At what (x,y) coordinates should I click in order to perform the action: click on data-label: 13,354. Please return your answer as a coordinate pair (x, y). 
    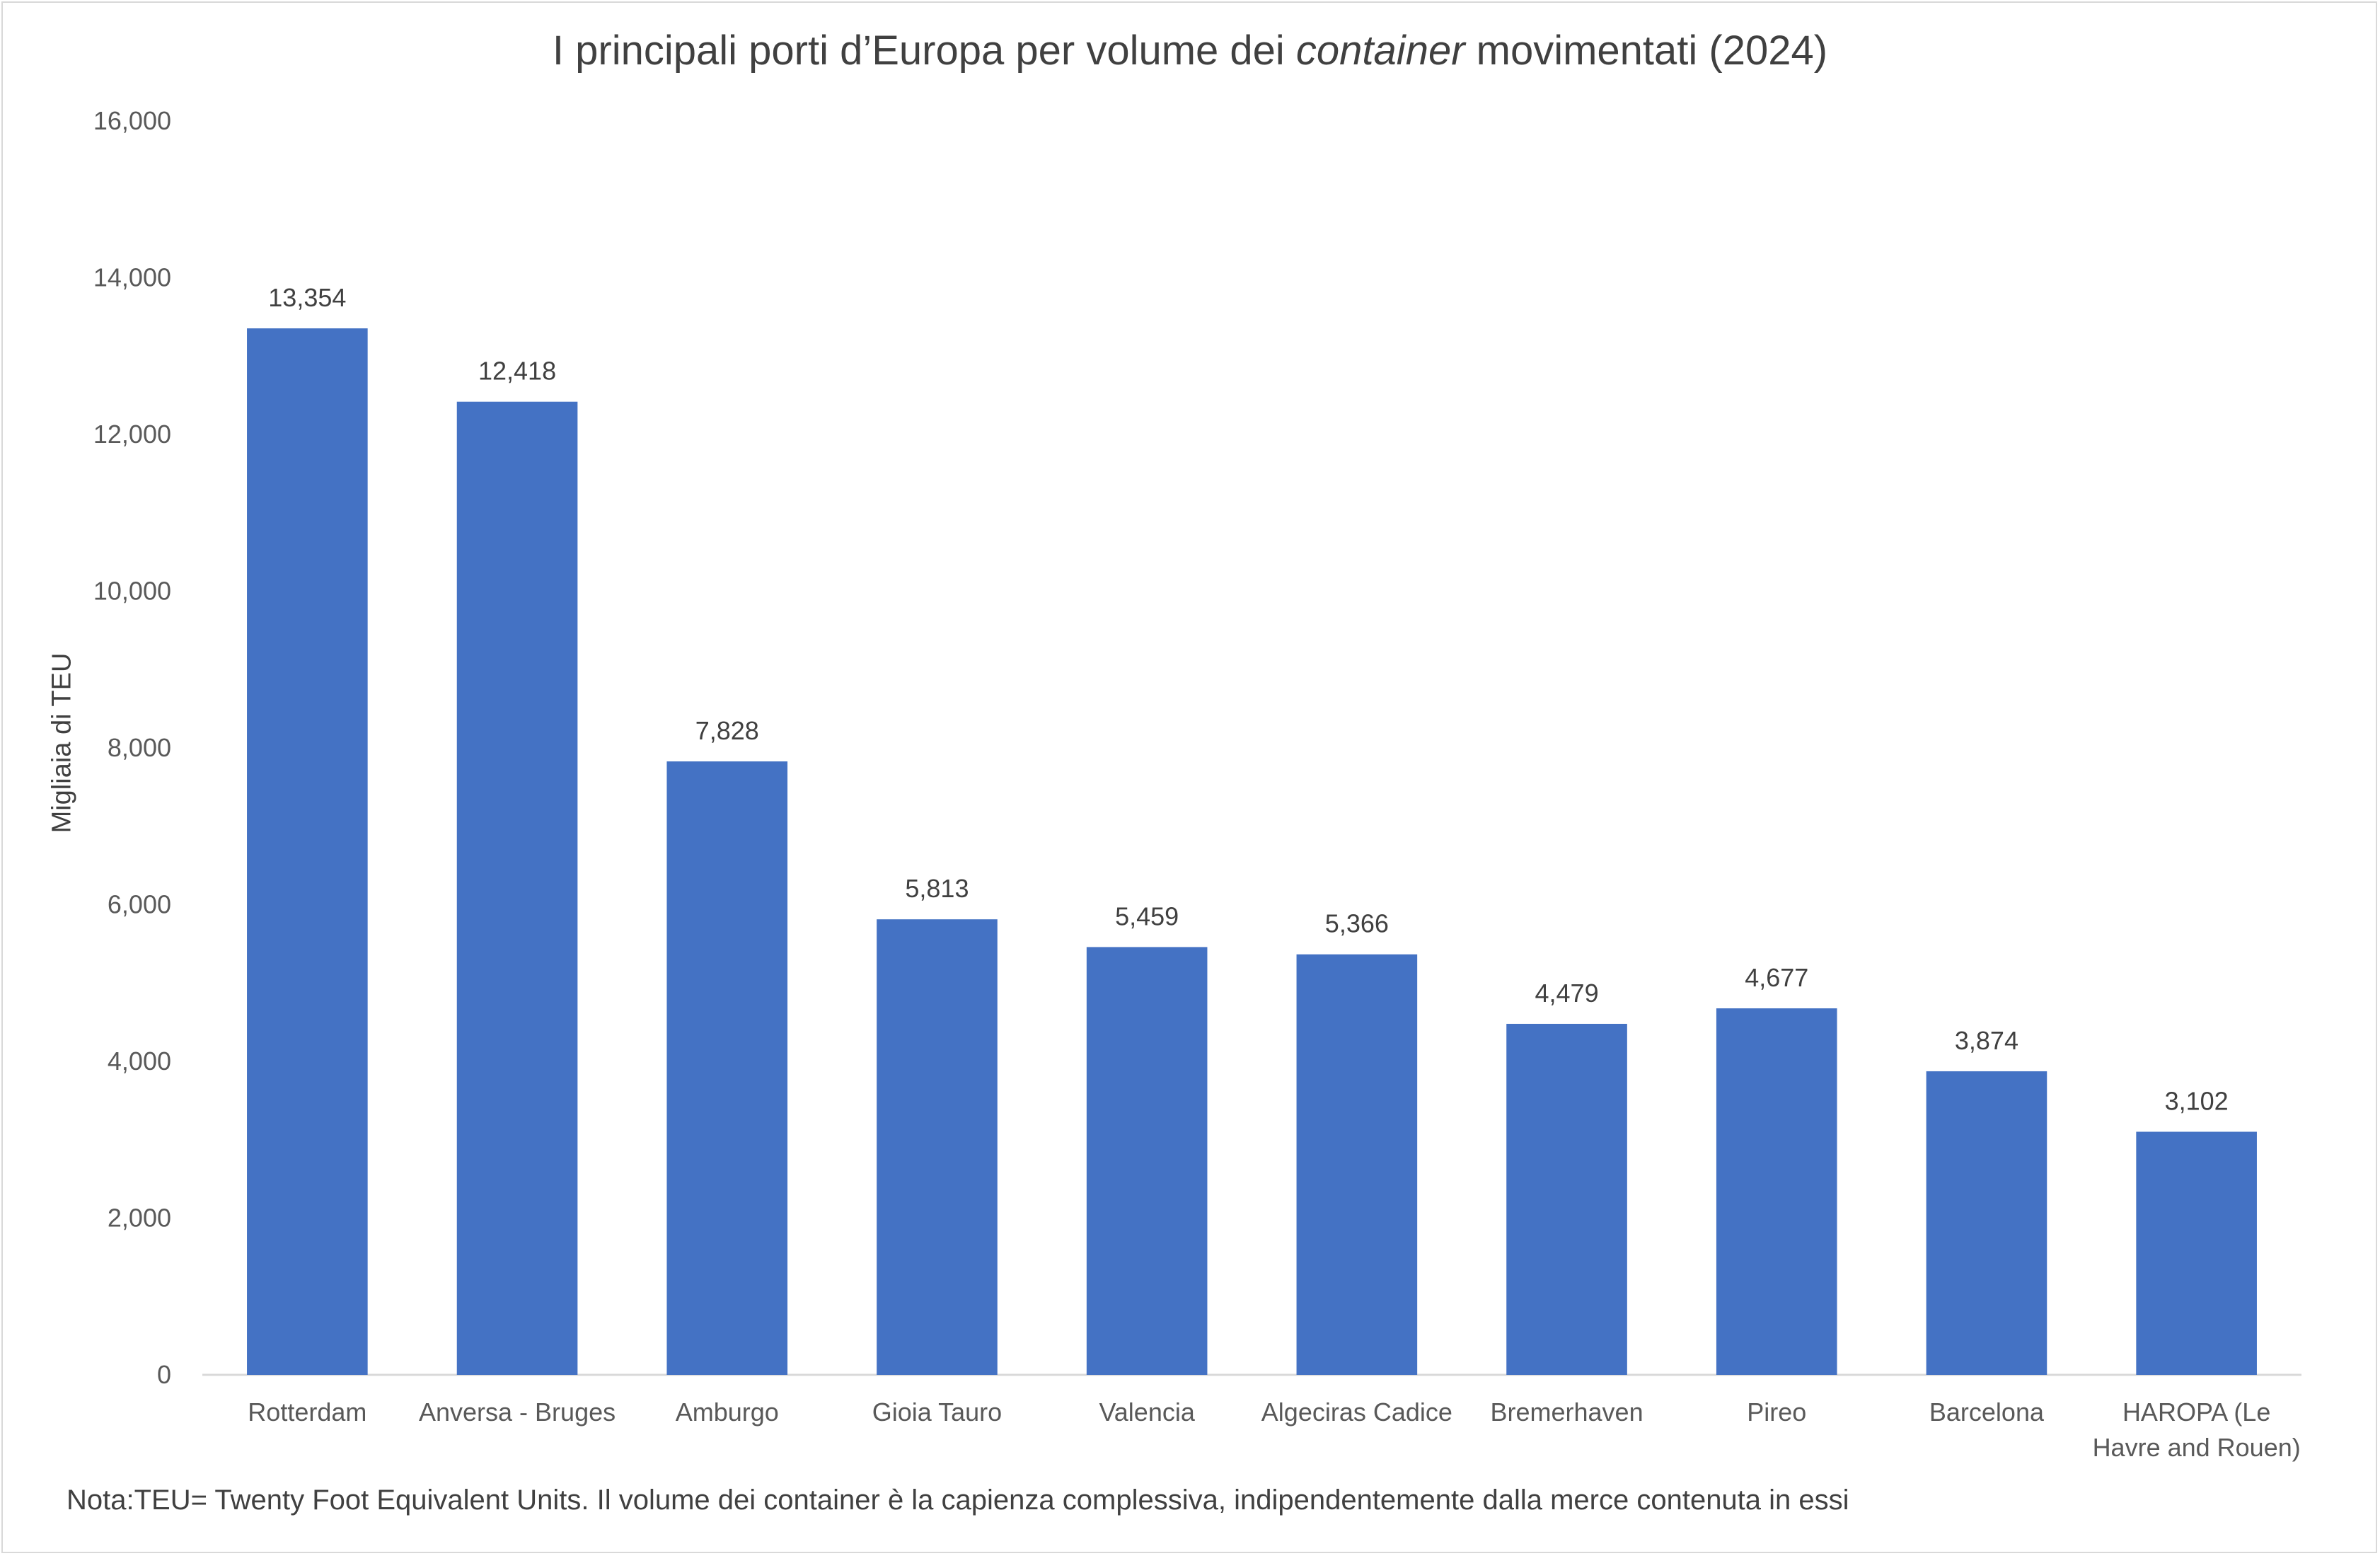
    Looking at the image, I should click on (307, 297).